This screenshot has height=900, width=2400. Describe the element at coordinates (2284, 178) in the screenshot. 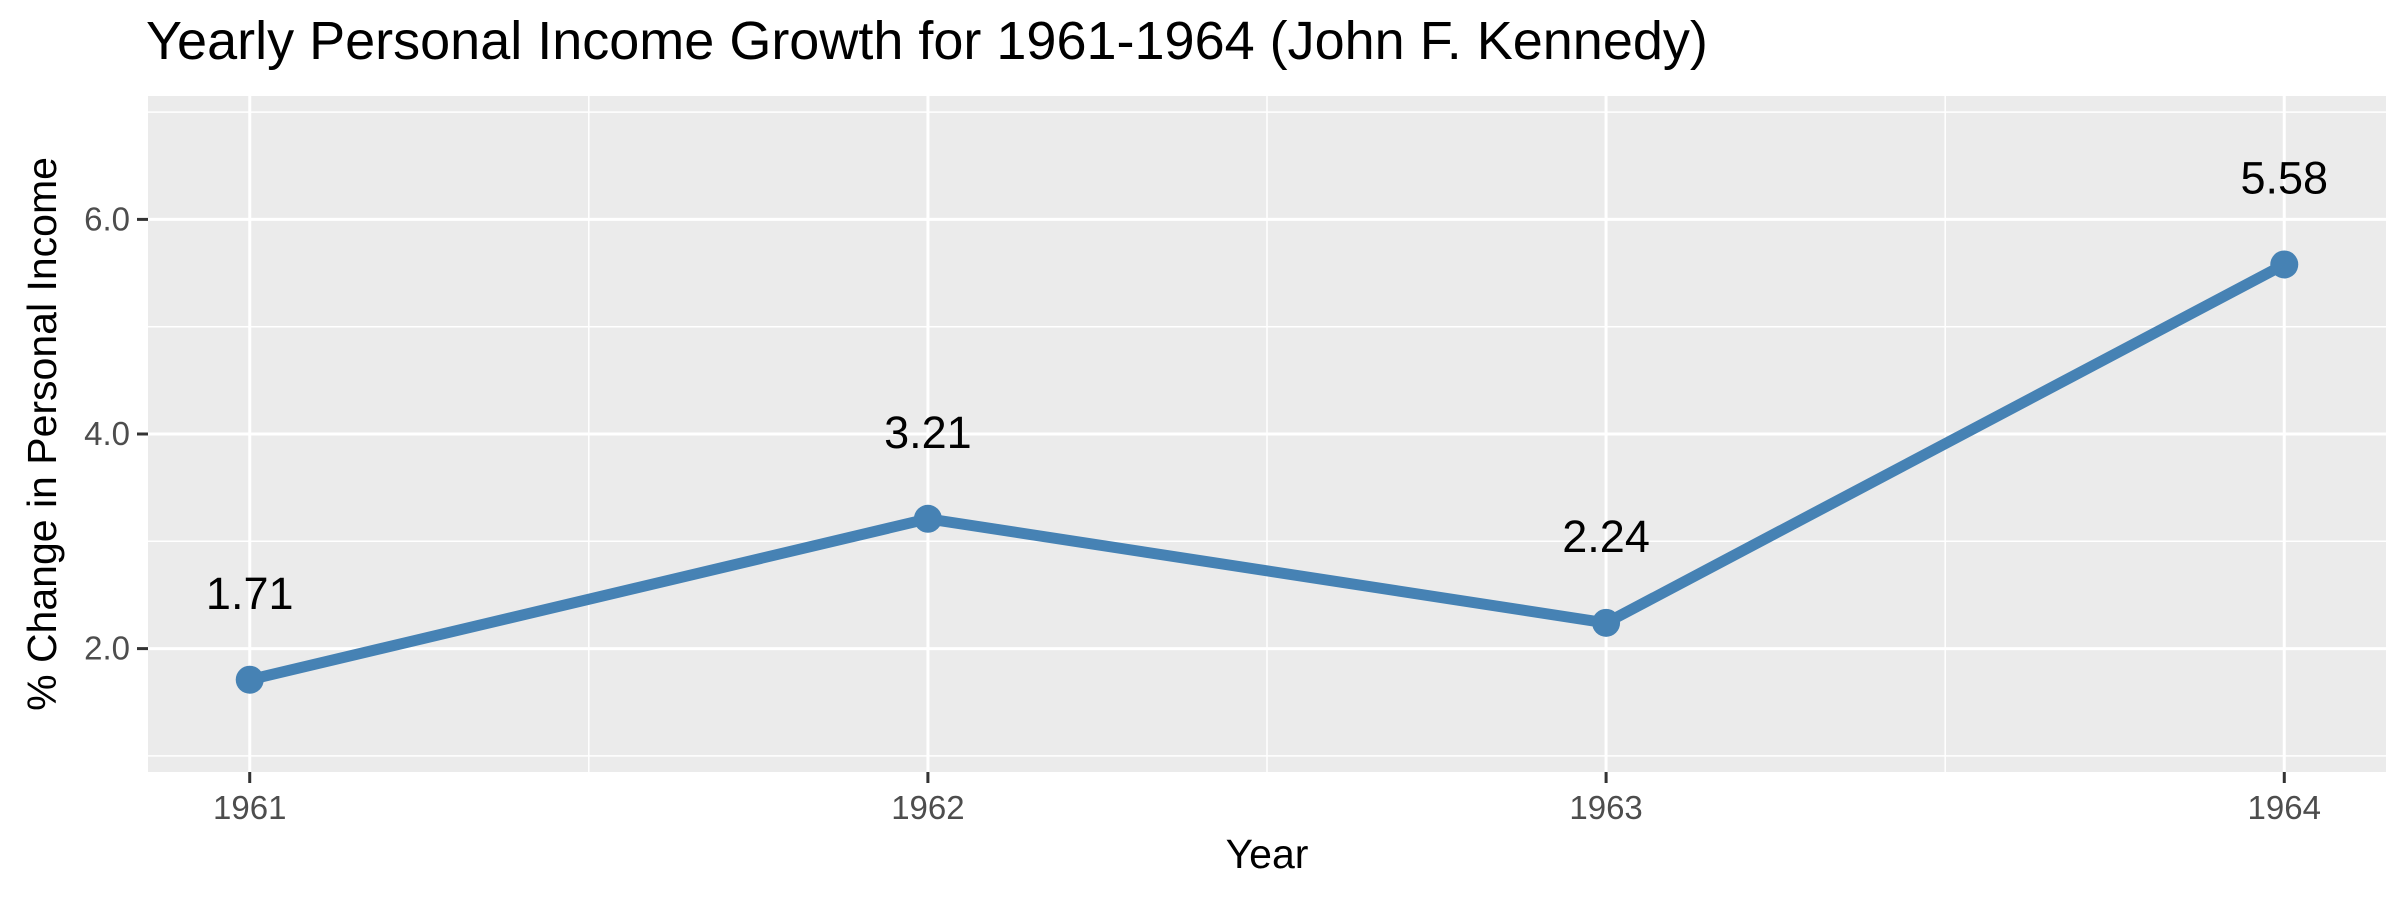

I see `data-label: 5.58` at that location.